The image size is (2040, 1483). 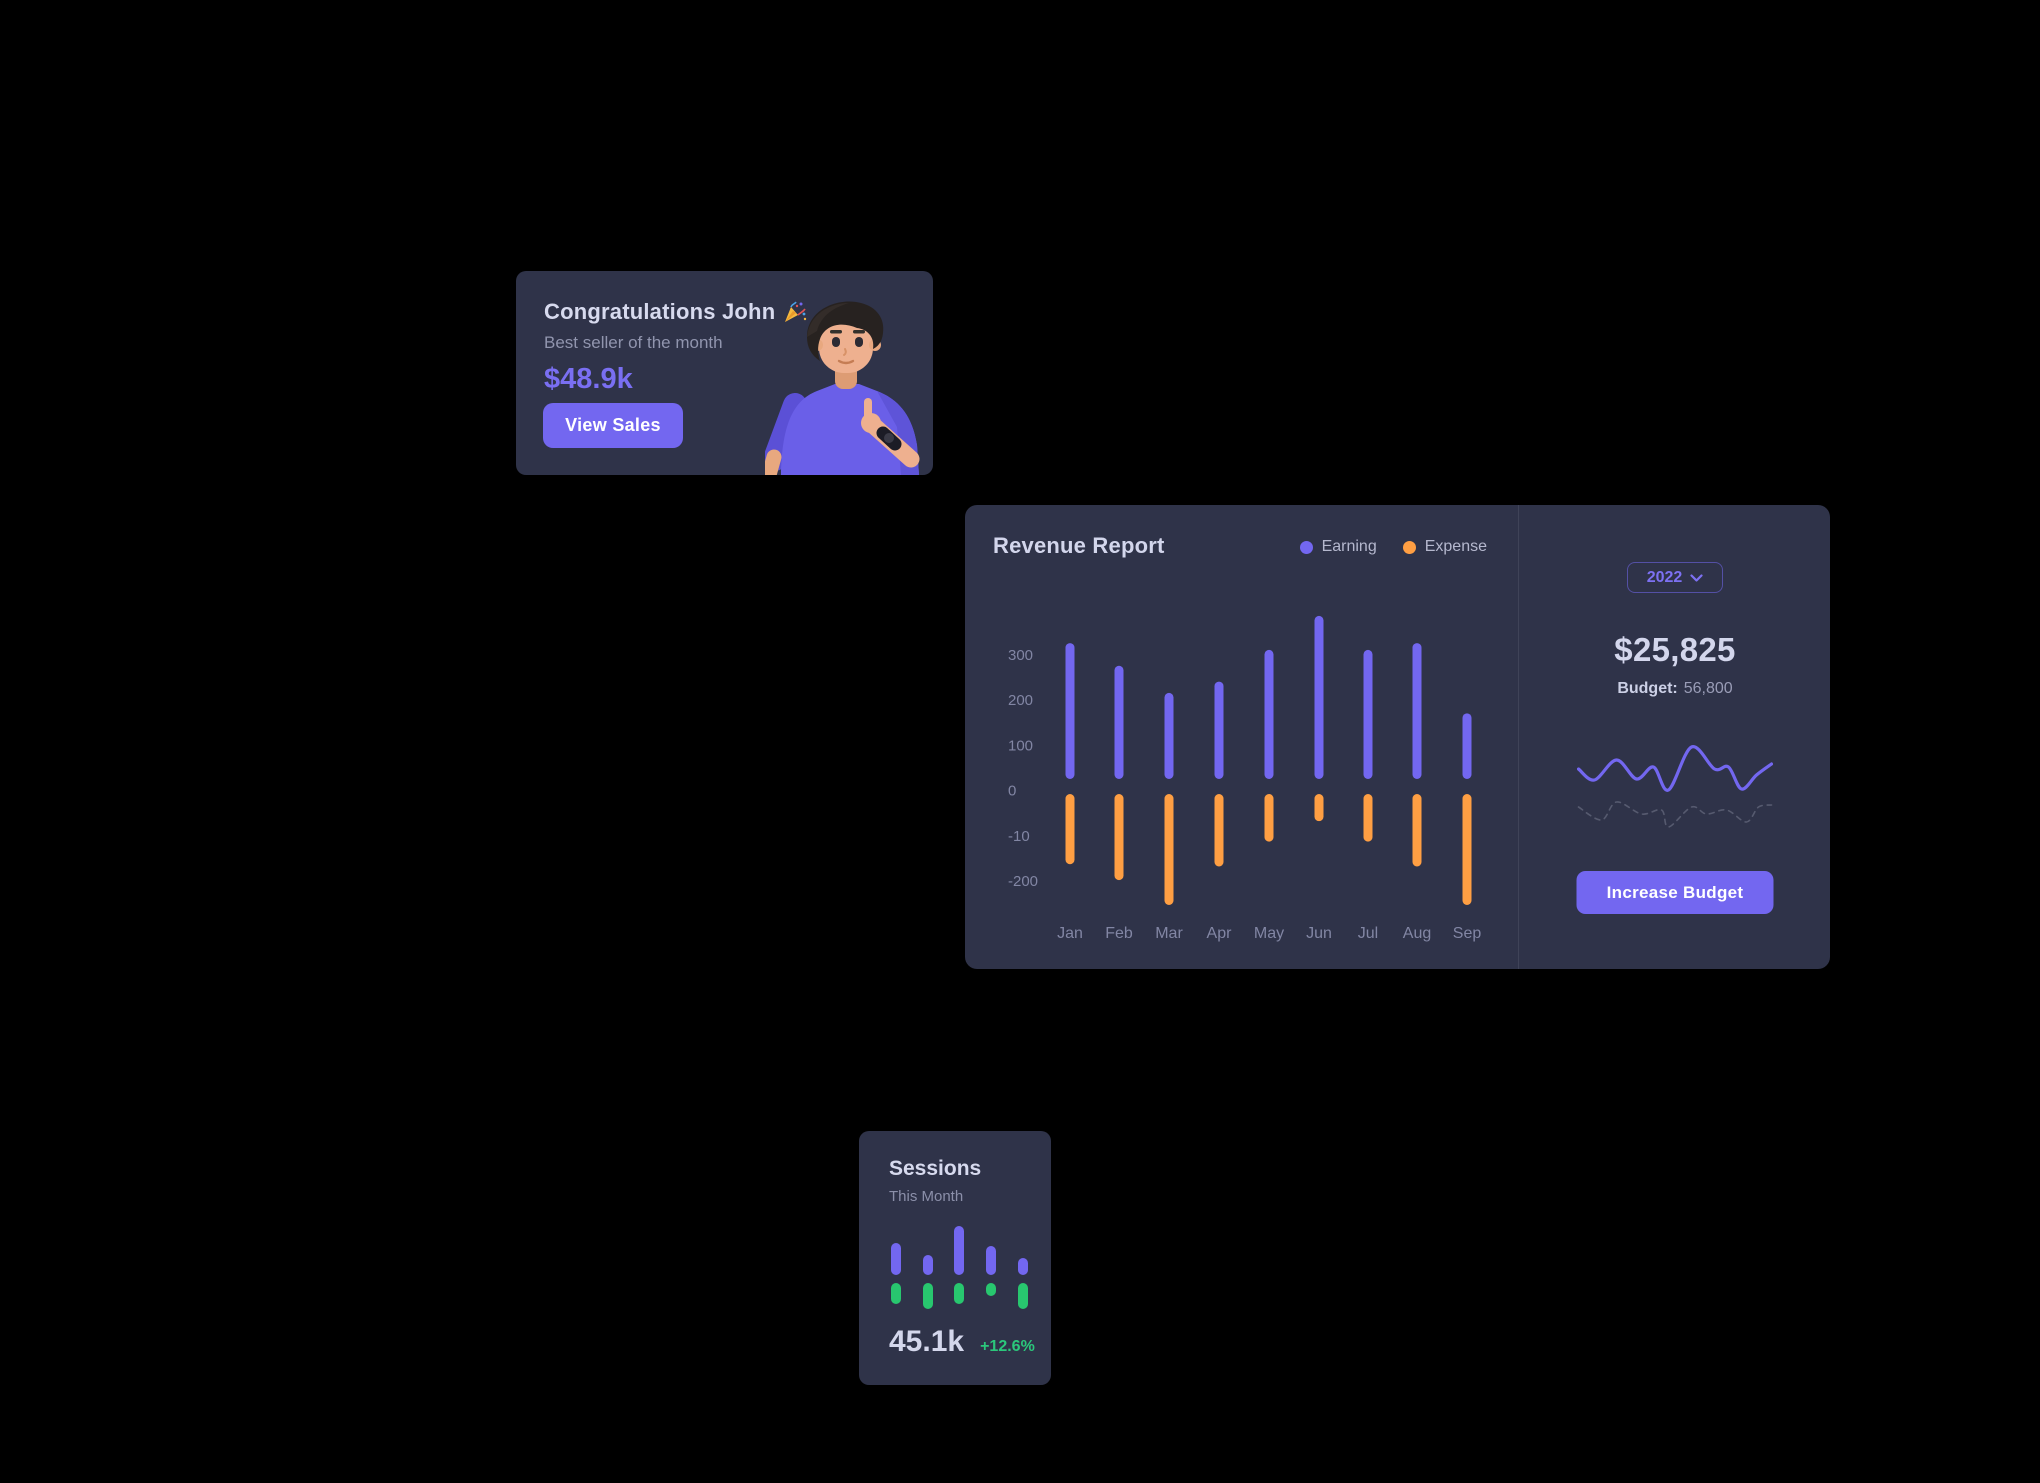 What do you see at coordinates (1455, 546) in the screenshot?
I see `legend-label: Expense` at bounding box center [1455, 546].